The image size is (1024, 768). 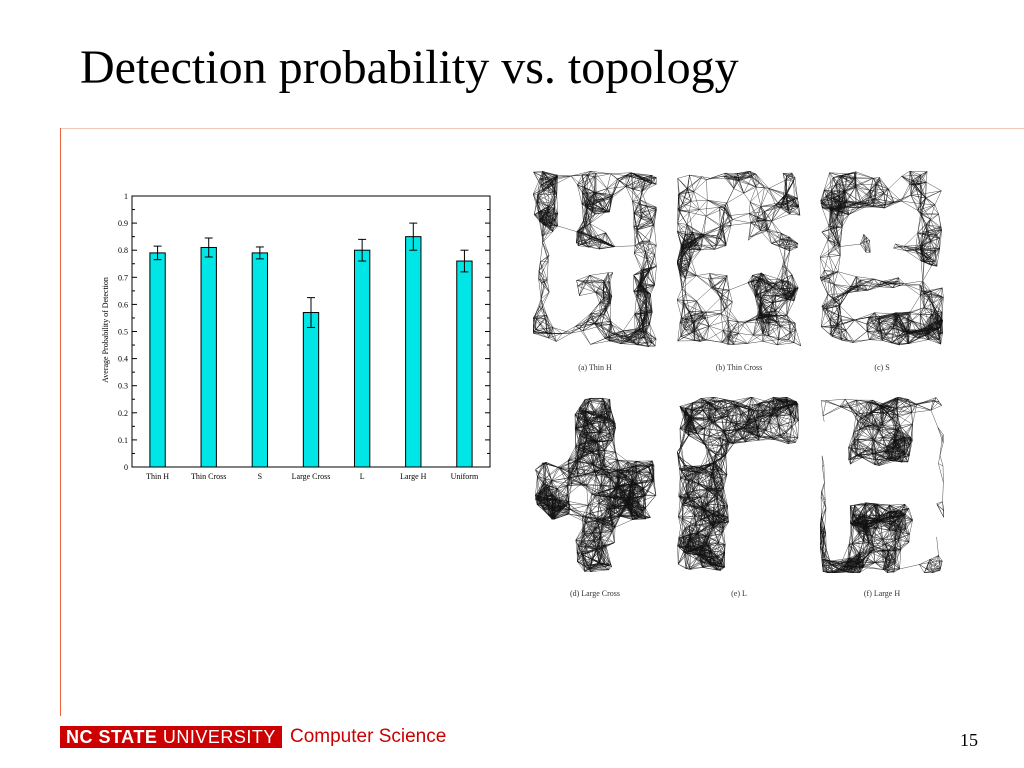 What do you see at coordinates (123, 413) in the screenshot?
I see `y-tick-label: 0.2` at bounding box center [123, 413].